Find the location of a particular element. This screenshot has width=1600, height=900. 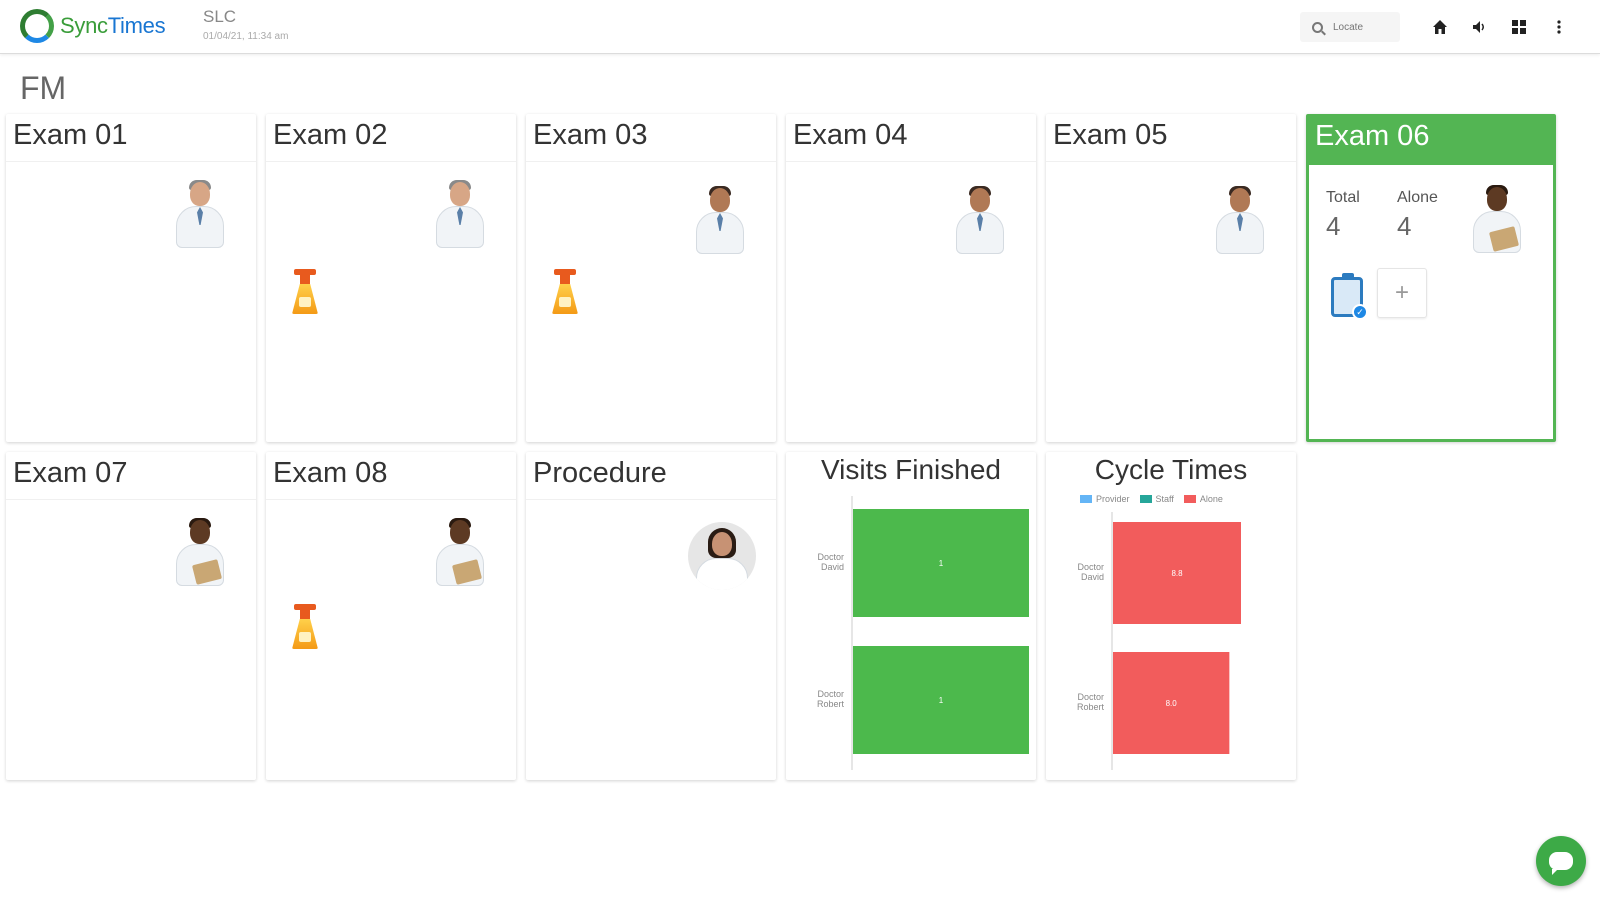

checked-clipboard-icon: ✓ is located at coordinates (1349, 296).